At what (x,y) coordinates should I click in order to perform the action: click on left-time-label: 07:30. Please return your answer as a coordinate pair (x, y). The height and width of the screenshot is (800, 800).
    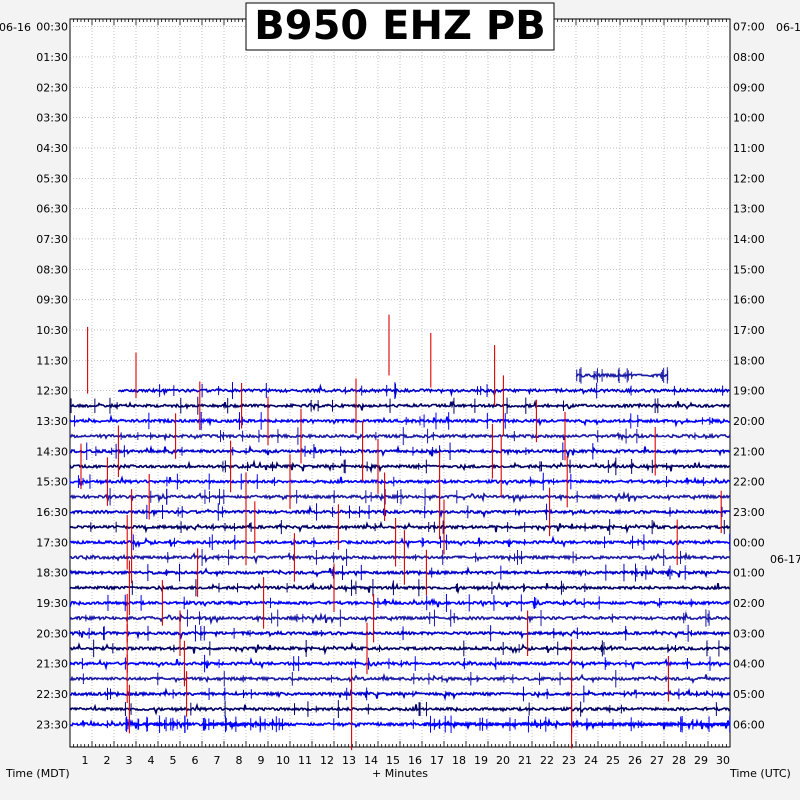
    Looking at the image, I should click on (52, 239).